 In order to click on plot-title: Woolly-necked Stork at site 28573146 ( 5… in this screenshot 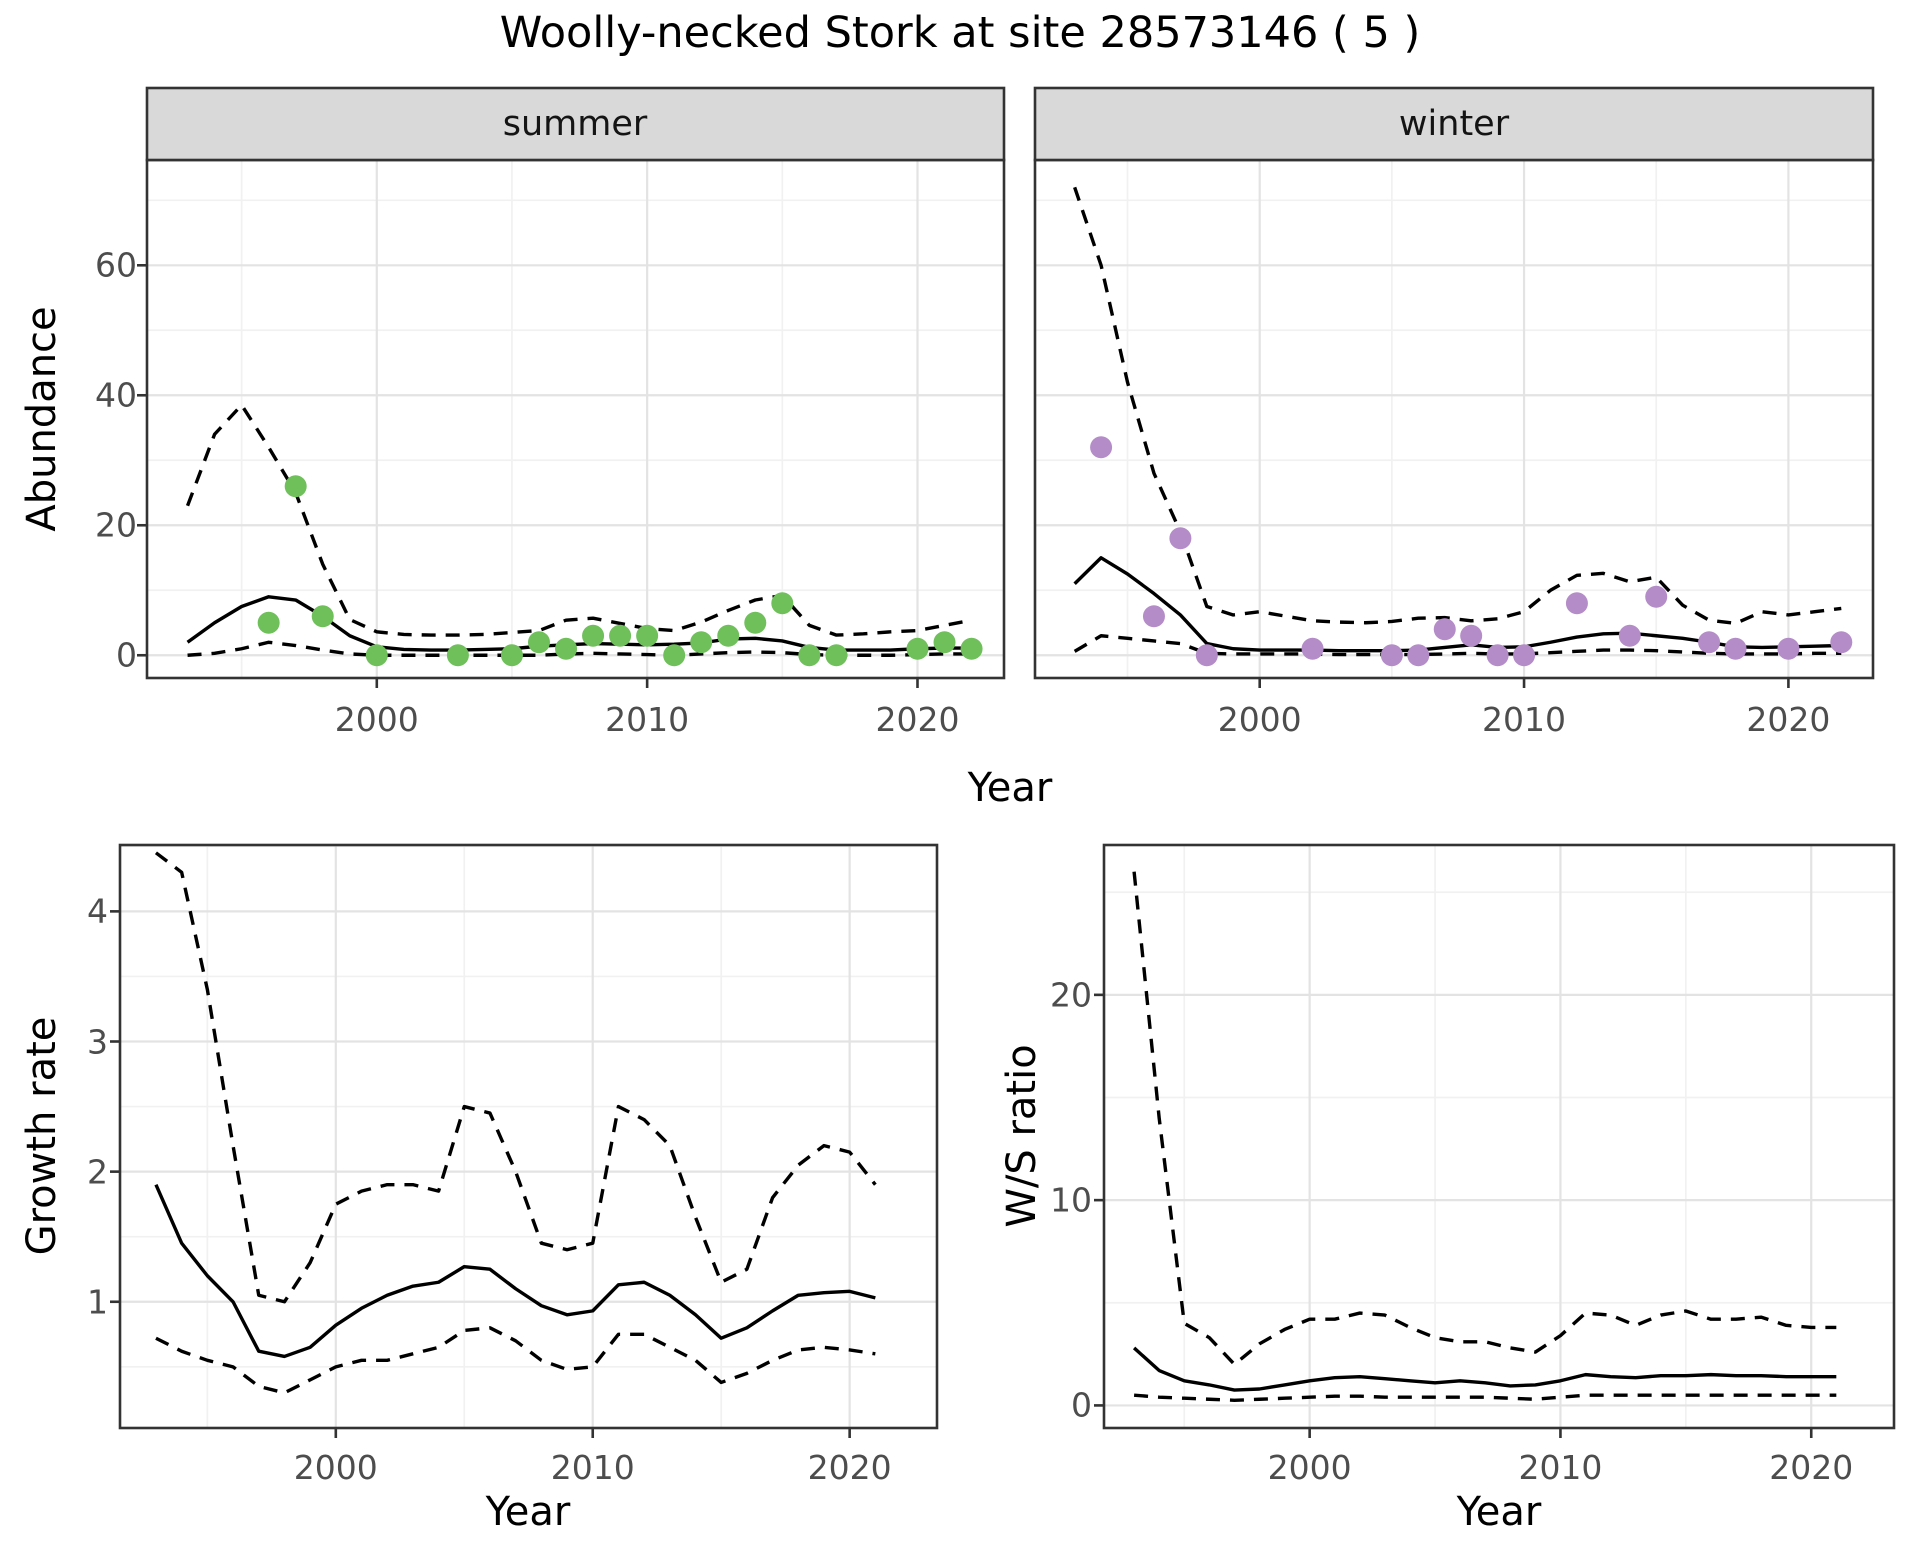, I will do `click(960, 33)`.